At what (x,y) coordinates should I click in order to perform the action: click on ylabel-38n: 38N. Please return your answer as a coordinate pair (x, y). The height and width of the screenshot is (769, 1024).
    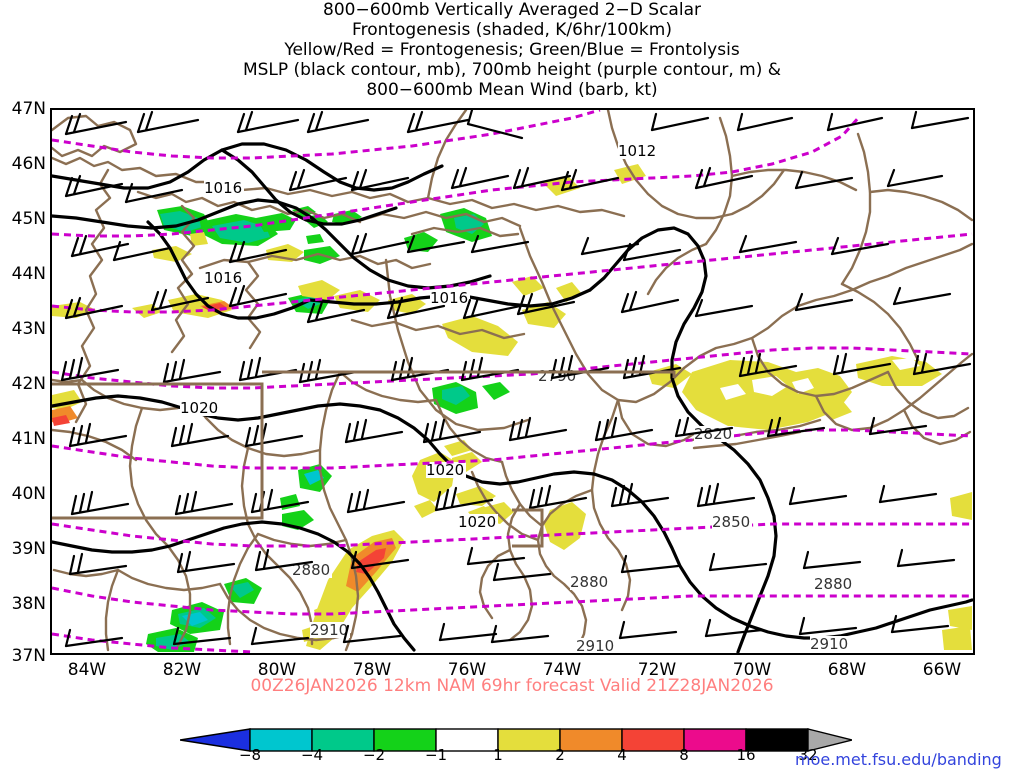
    Looking at the image, I should click on (28, 604).